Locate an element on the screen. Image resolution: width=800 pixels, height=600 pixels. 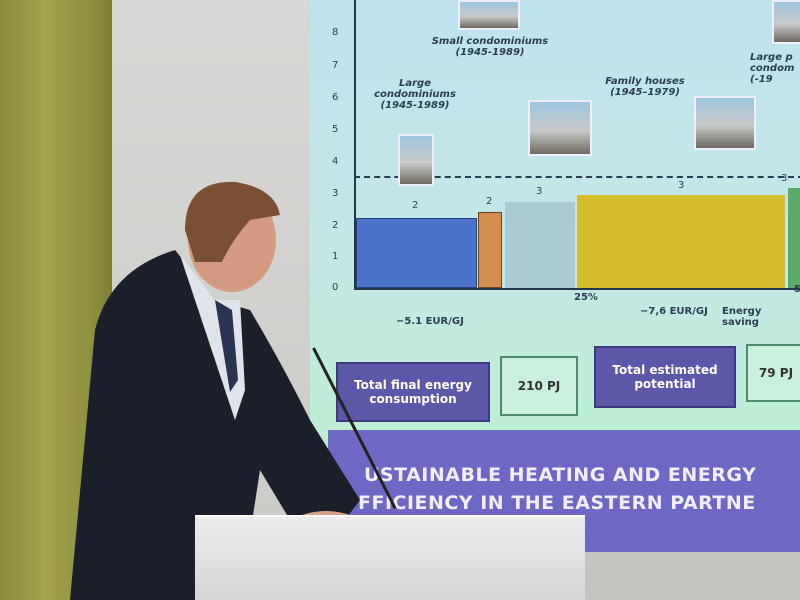
bar-small-condominiums is located at coordinates (490, 250).